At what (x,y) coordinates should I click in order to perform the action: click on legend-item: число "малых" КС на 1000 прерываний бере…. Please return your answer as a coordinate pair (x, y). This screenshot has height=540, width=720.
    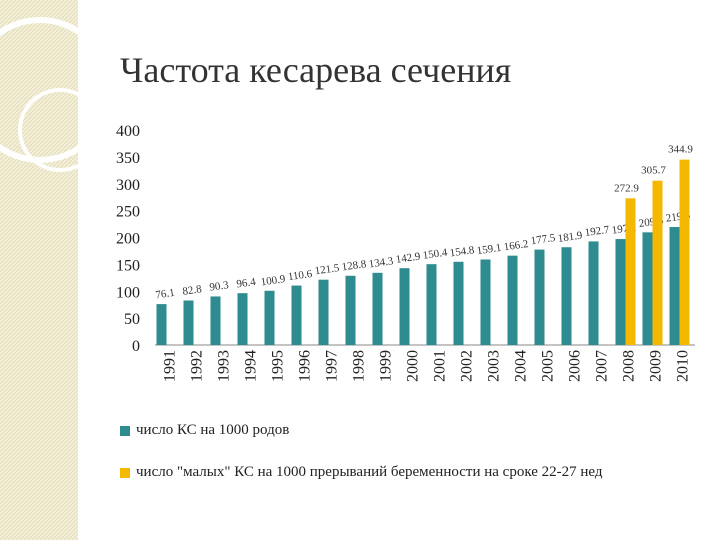
    Looking at the image, I should click on (400, 472).